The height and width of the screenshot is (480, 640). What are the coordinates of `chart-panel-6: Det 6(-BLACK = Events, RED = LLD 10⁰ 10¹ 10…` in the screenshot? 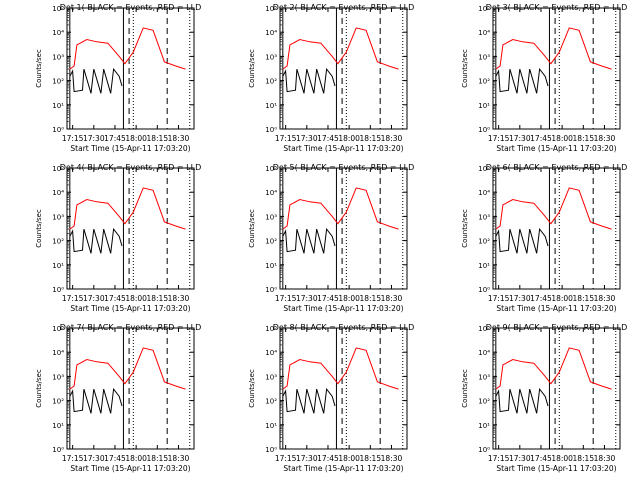 It's located at (544, 238).